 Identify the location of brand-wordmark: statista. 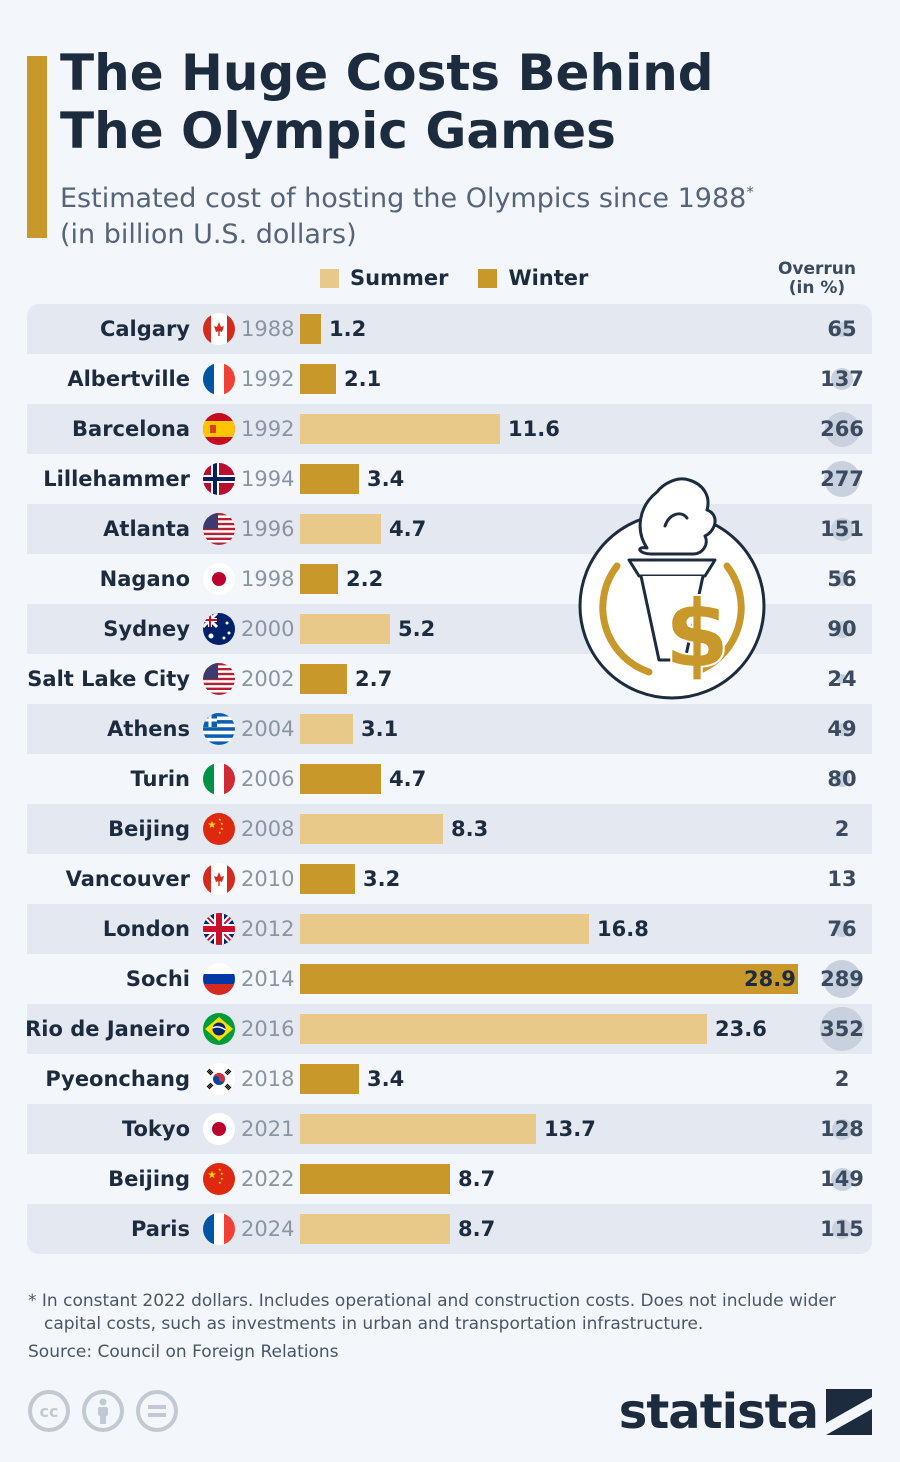
(718, 1412).